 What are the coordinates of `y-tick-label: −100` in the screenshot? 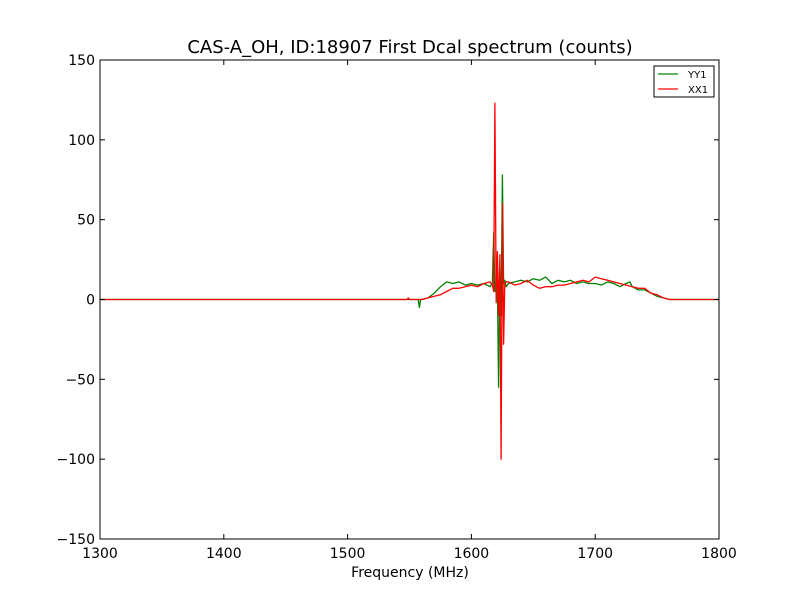 It's located at (76, 460).